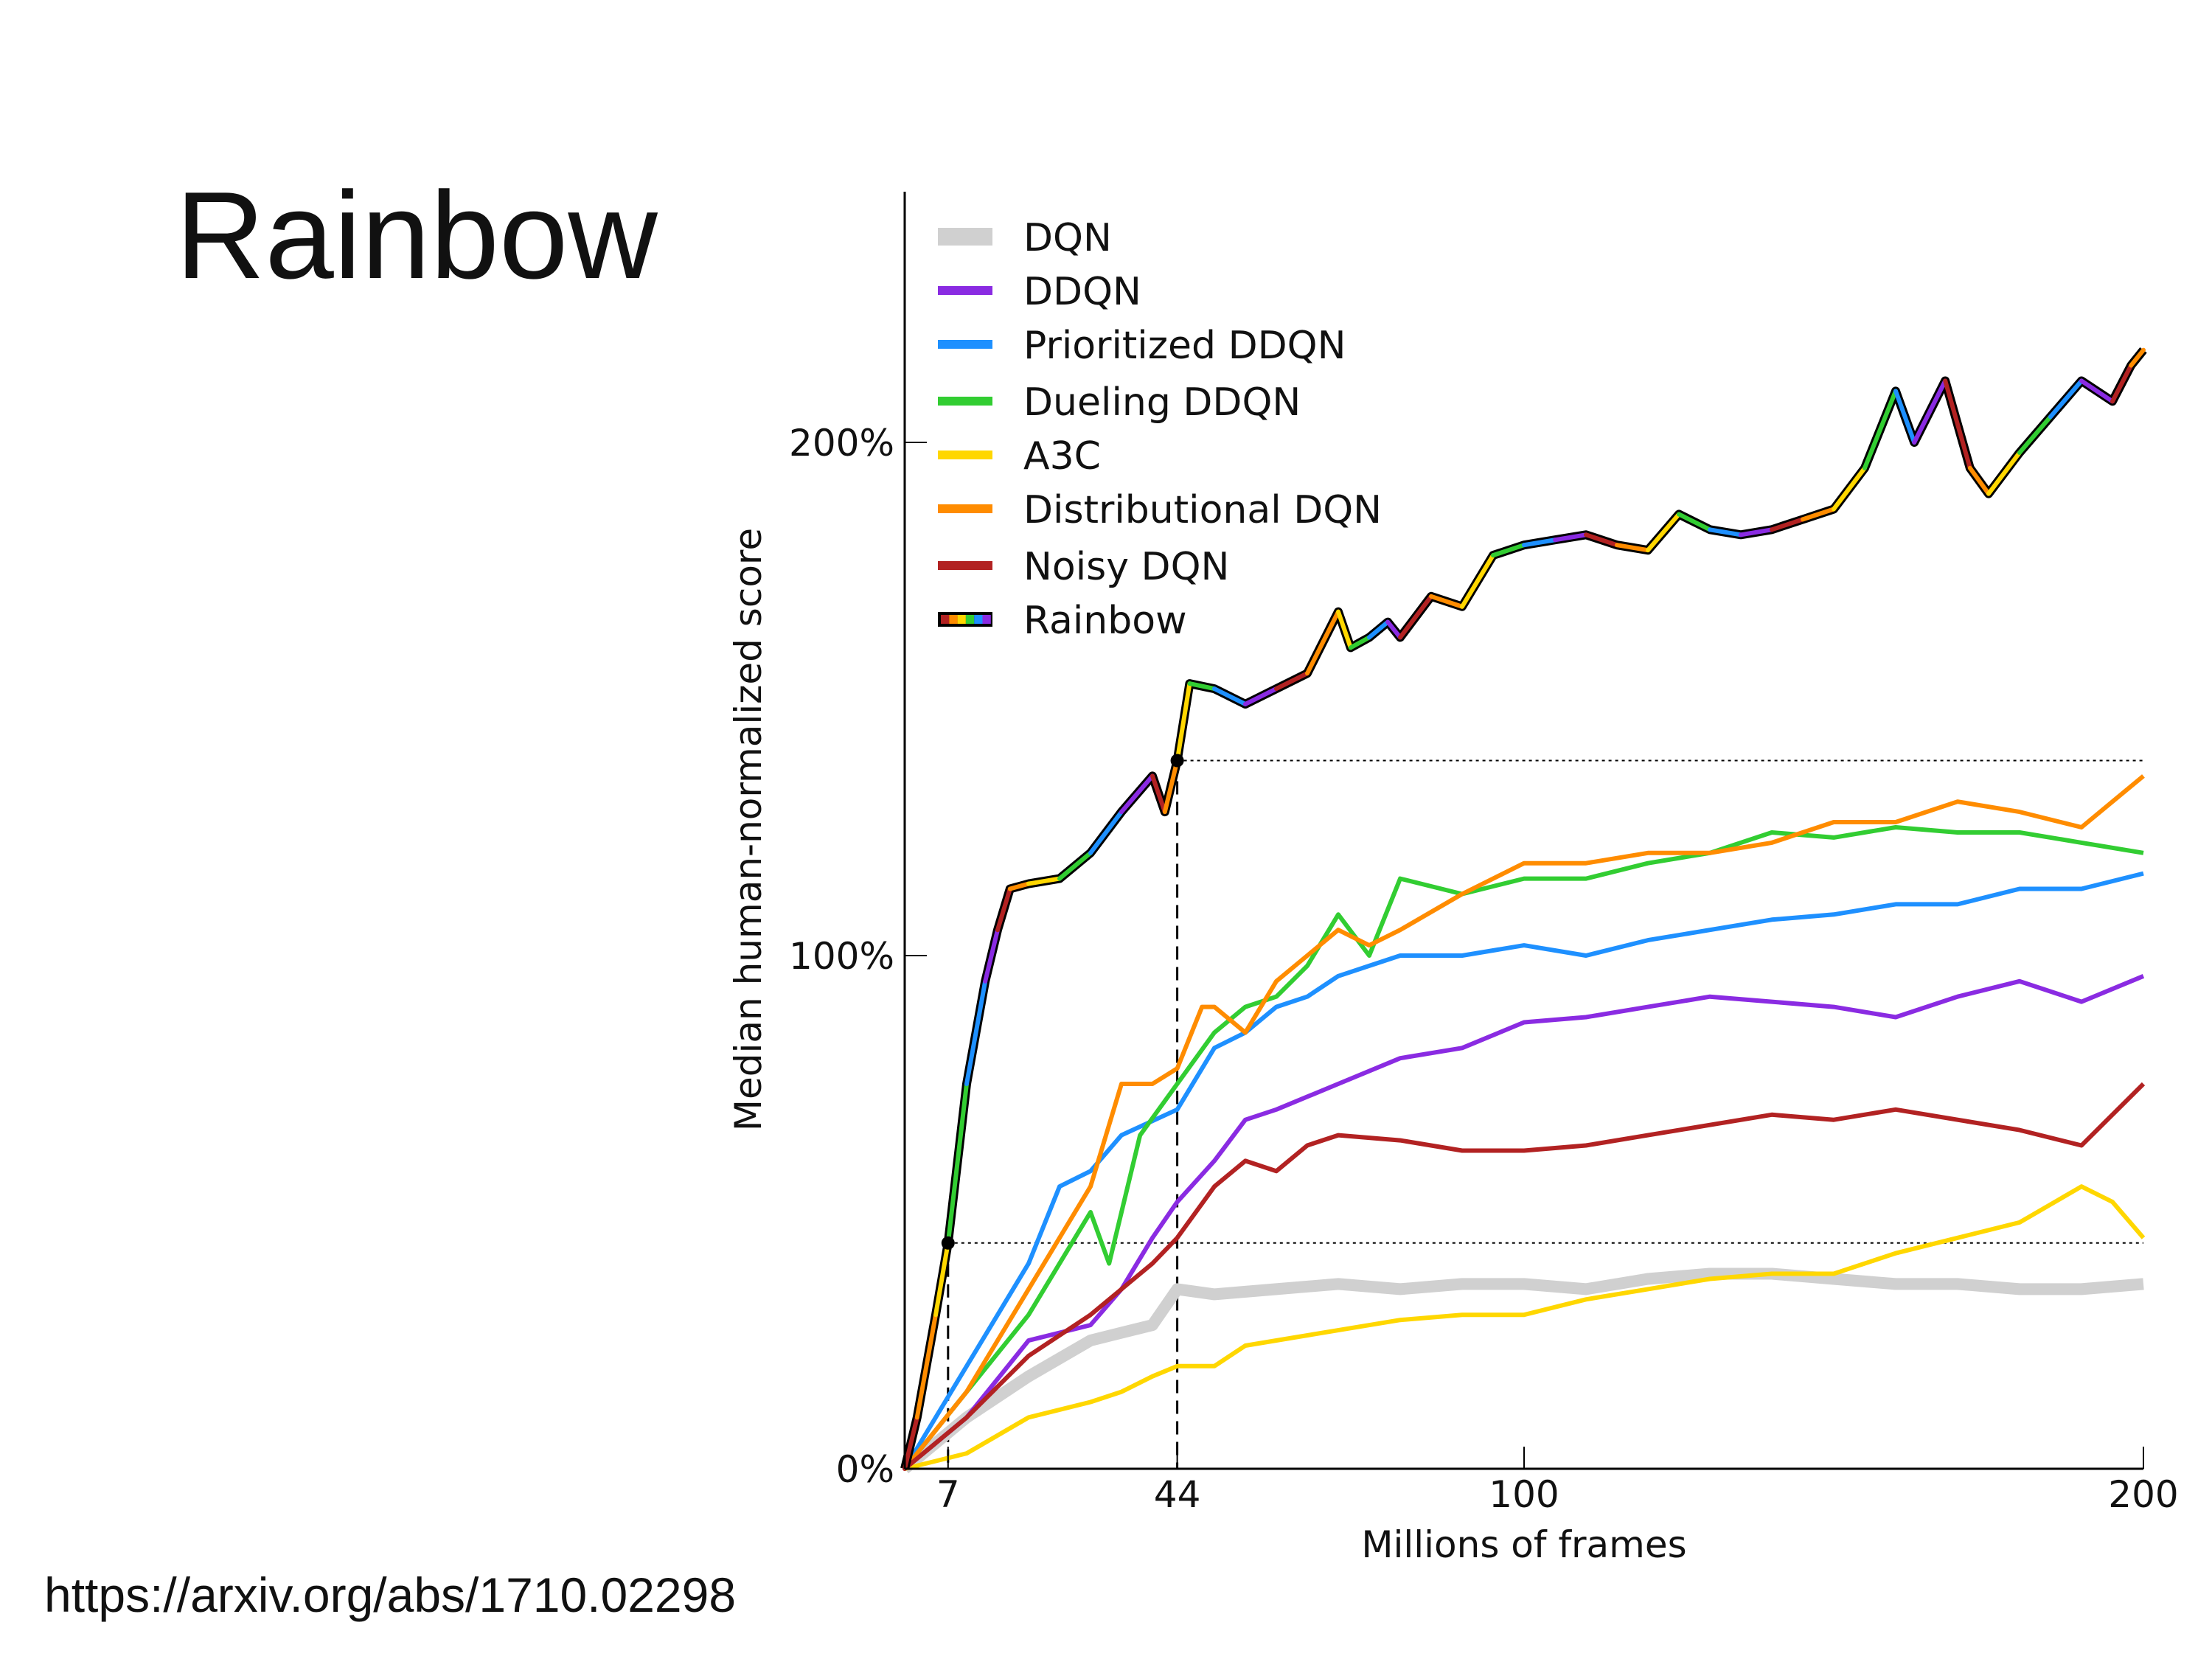  I want to click on legend-label: Distributional DQN, so click(1202, 510).